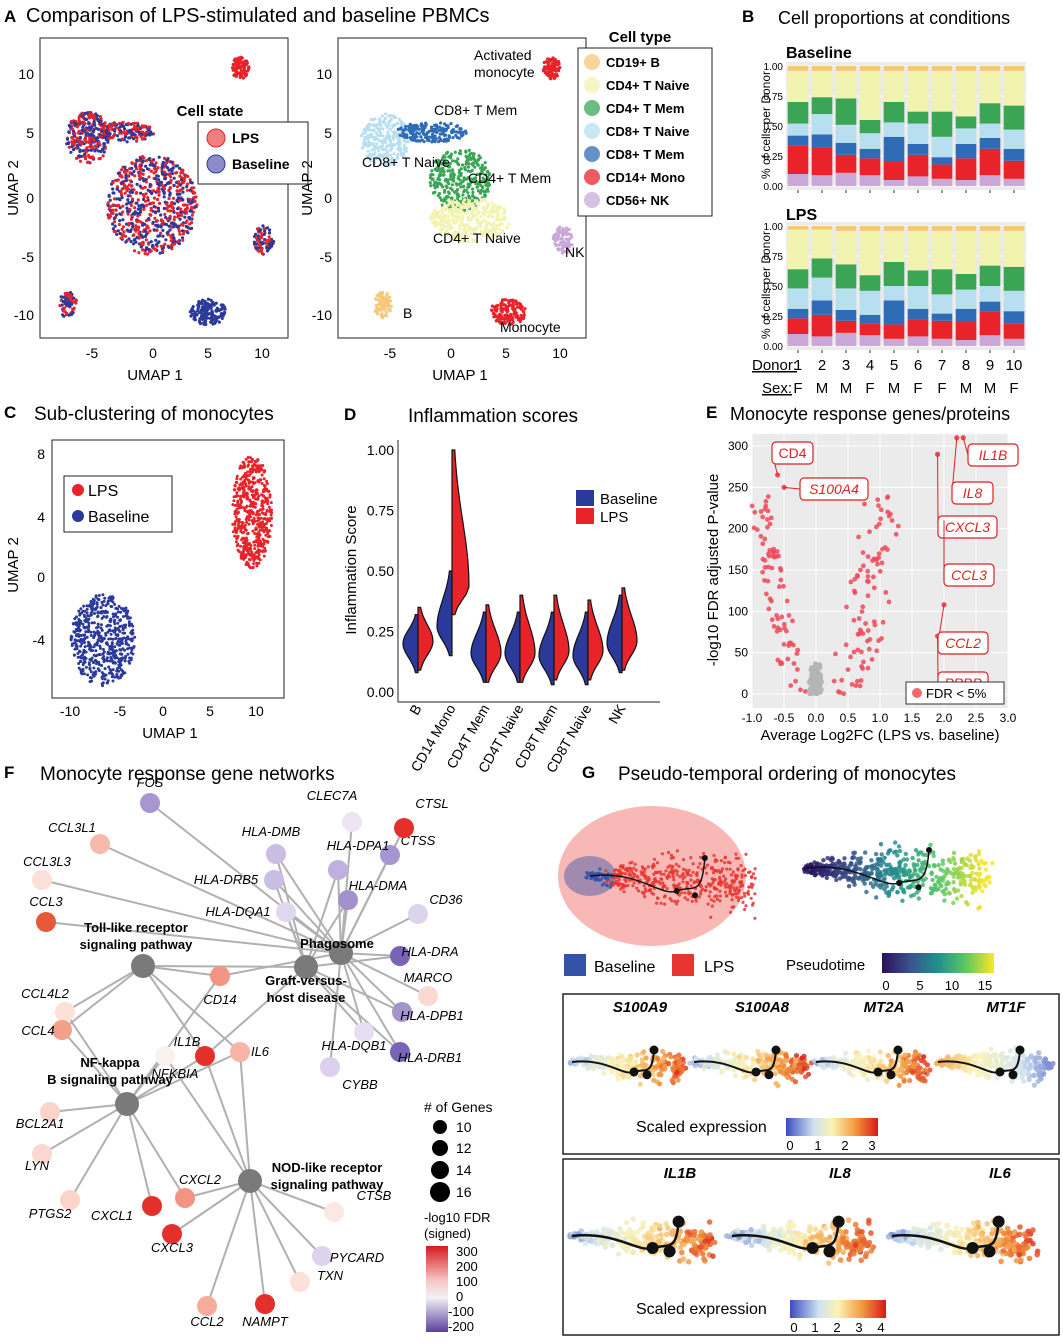 Image resolution: width=1063 pixels, height=1344 pixels. I want to click on legend-c-baseline: Baseline, so click(118, 517).